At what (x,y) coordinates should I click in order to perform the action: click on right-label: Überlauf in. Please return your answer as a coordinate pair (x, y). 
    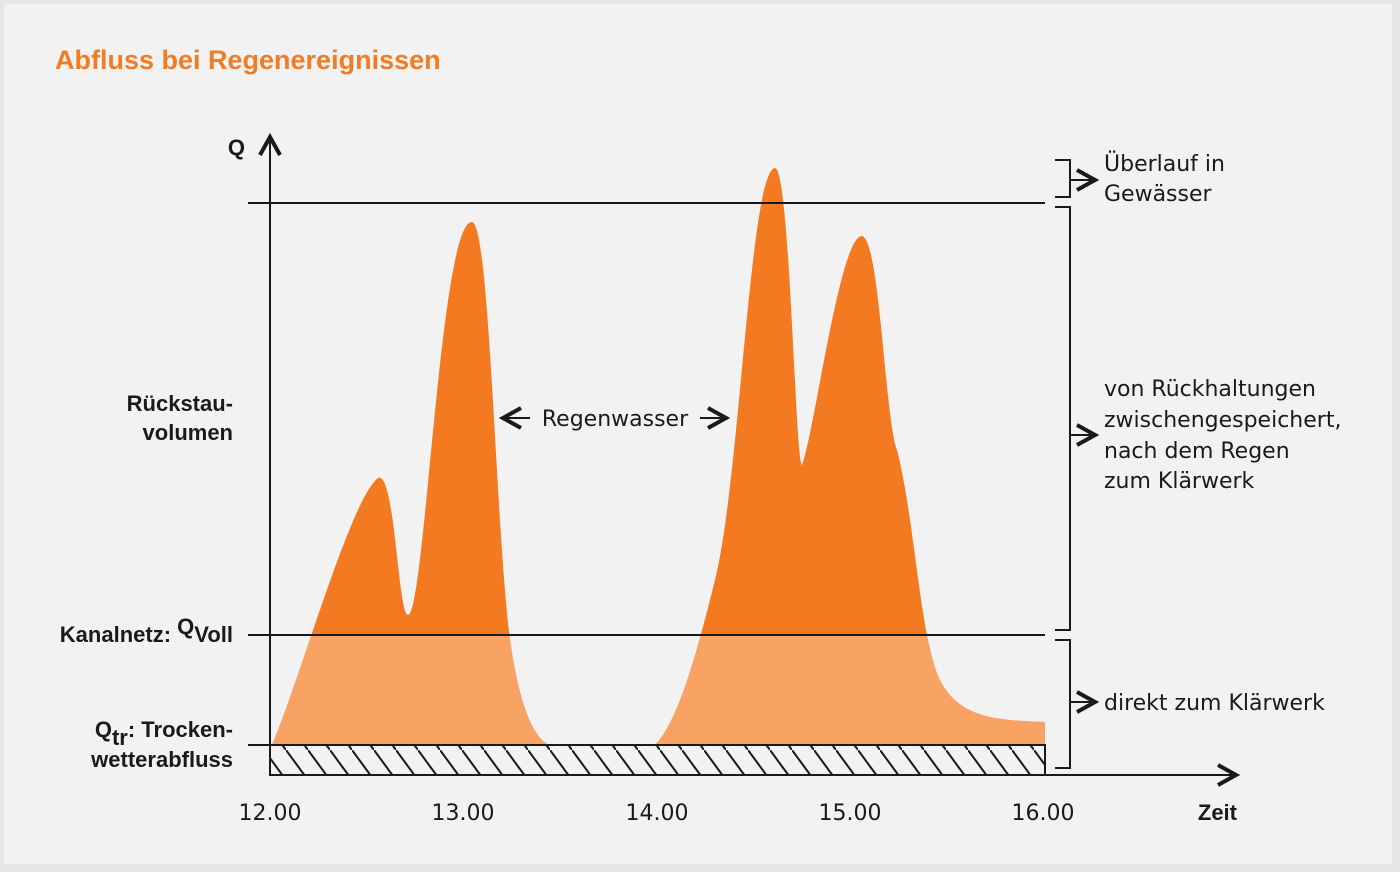
    Looking at the image, I should click on (1164, 164).